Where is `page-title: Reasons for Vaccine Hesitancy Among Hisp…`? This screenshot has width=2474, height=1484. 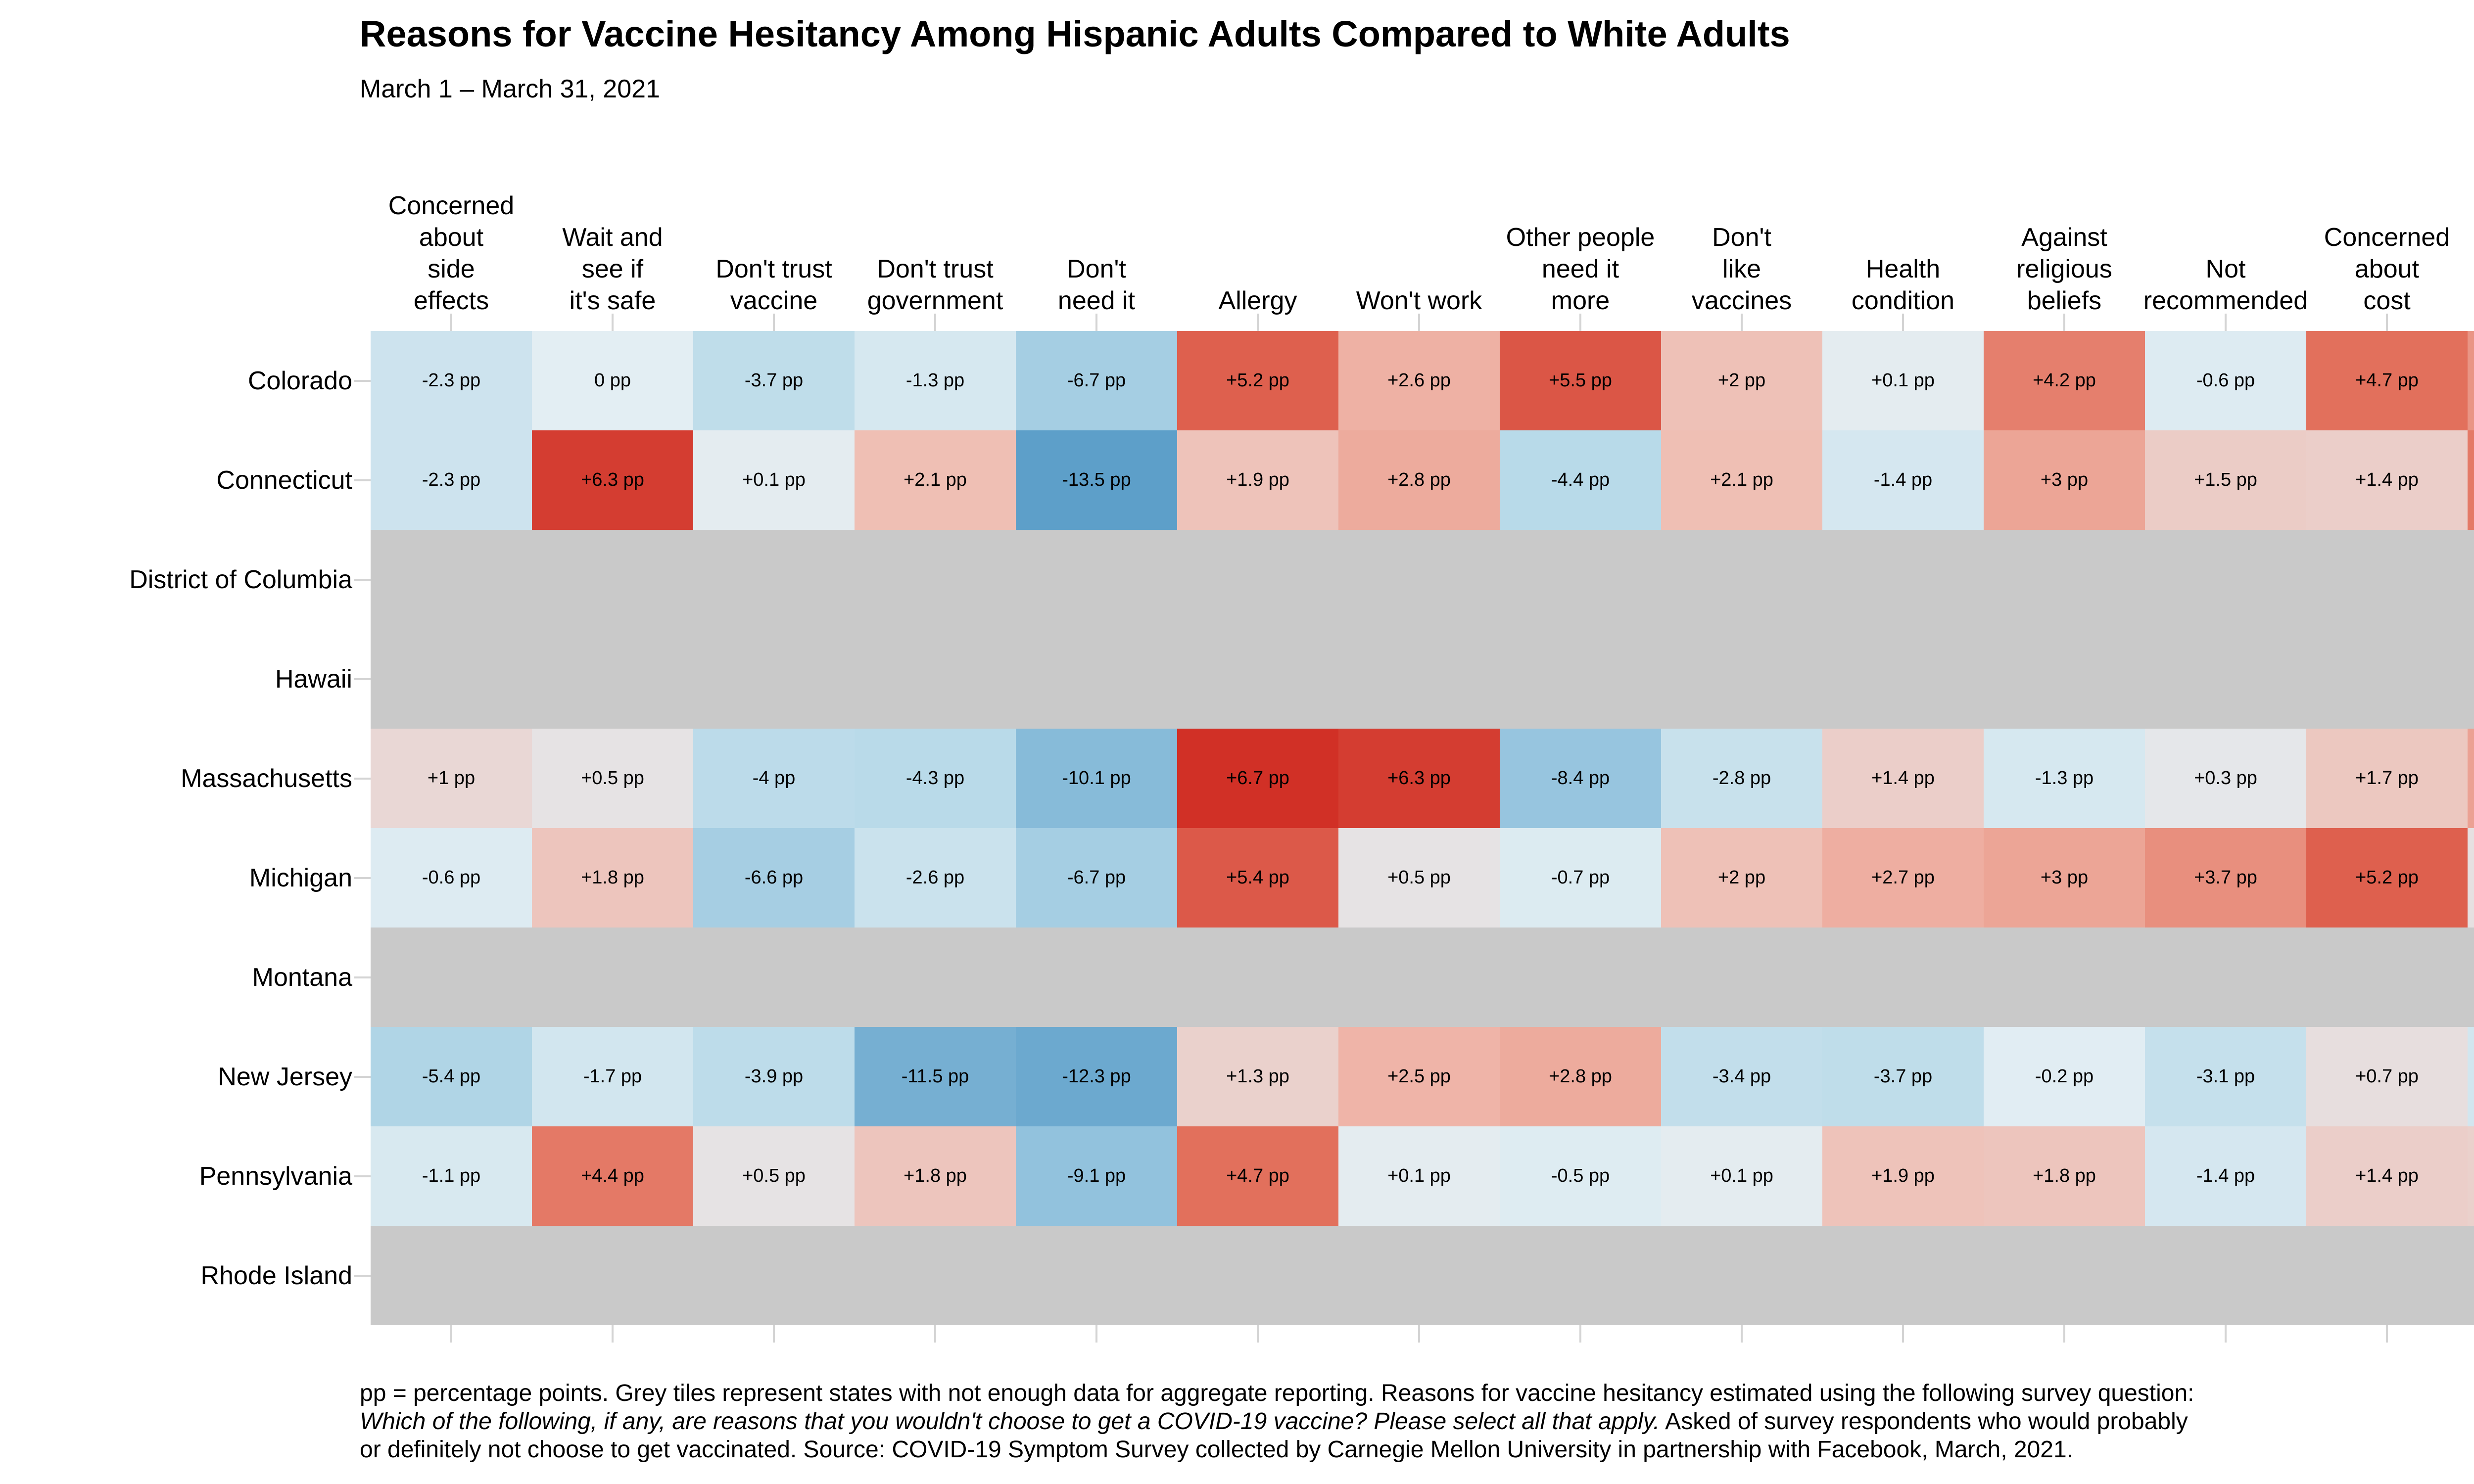
page-title: Reasons for Vaccine Hesitancy Among Hisp… is located at coordinates (1075, 33).